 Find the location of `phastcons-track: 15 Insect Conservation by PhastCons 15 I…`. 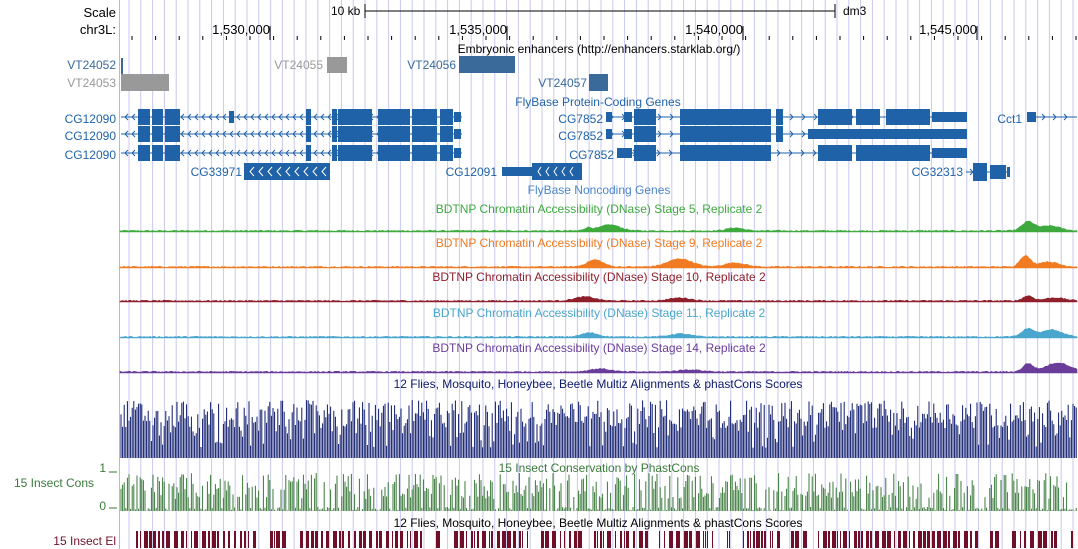

phastcons-track: 15 Insect Conservation by PhastCons 15 I… is located at coordinates (545, 487).